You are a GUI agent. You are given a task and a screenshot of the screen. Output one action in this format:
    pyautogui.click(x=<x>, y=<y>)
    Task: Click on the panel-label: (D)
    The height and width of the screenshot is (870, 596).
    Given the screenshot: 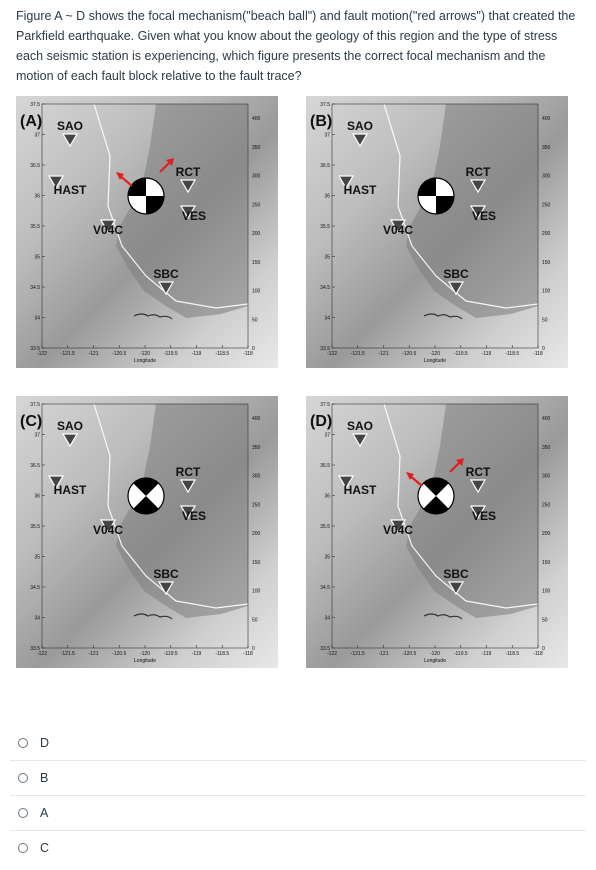 What is the action you would take?
    pyautogui.click(x=321, y=421)
    